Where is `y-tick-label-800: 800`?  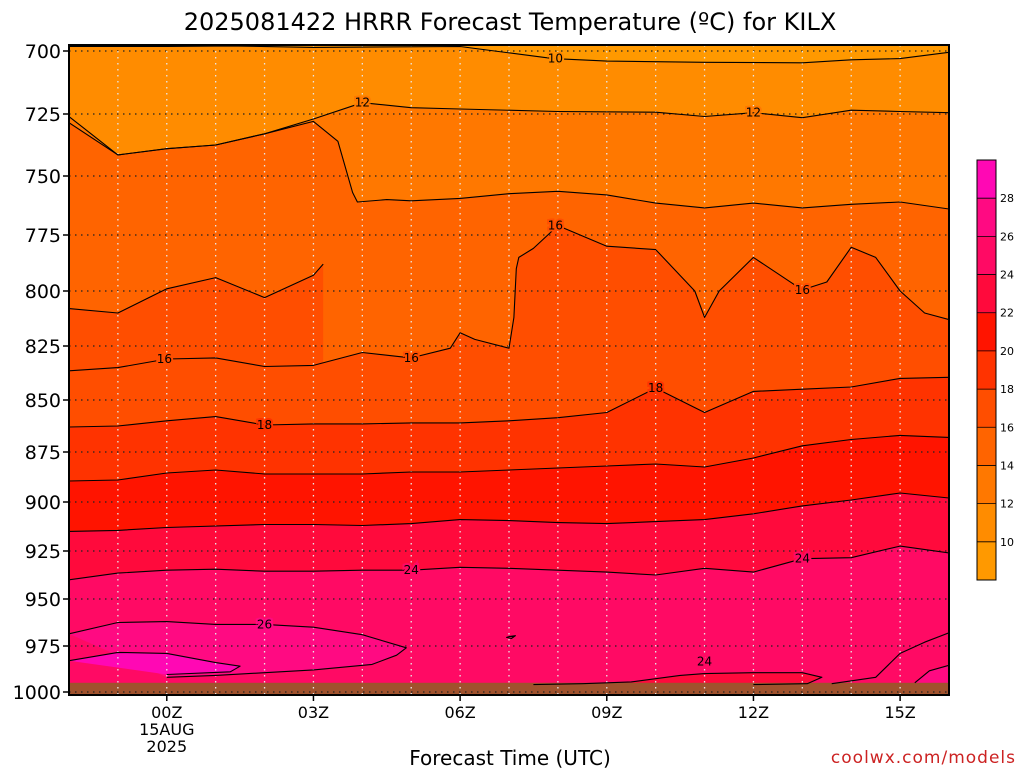
y-tick-label-800: 800 is located at coordinates (43, 292).